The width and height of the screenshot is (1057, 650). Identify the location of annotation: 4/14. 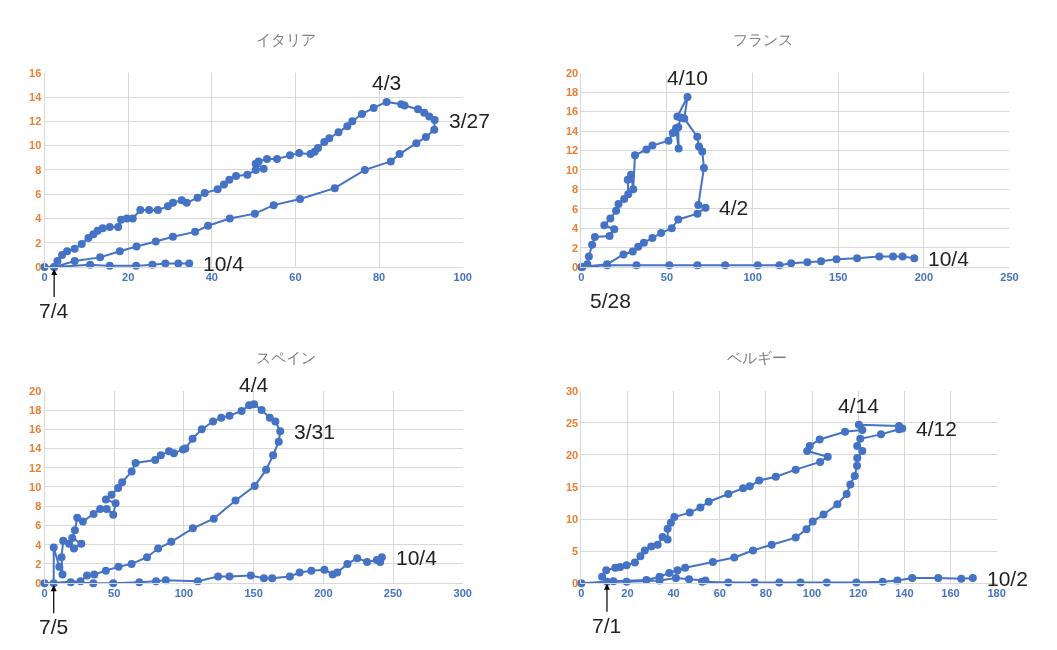
(859, 405).